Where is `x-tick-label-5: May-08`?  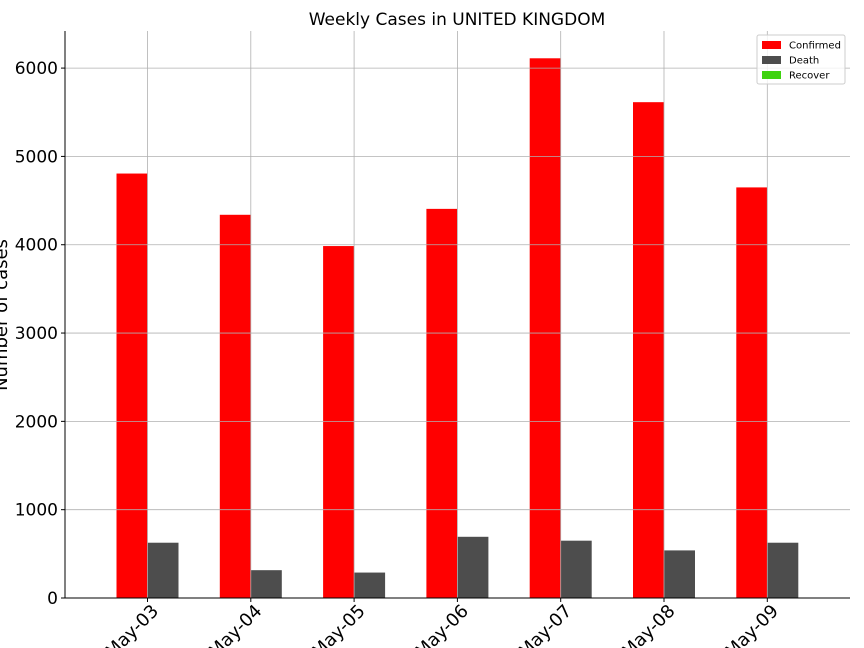 x-tick-label-5: May-08 is located at coordinates (649, 624).